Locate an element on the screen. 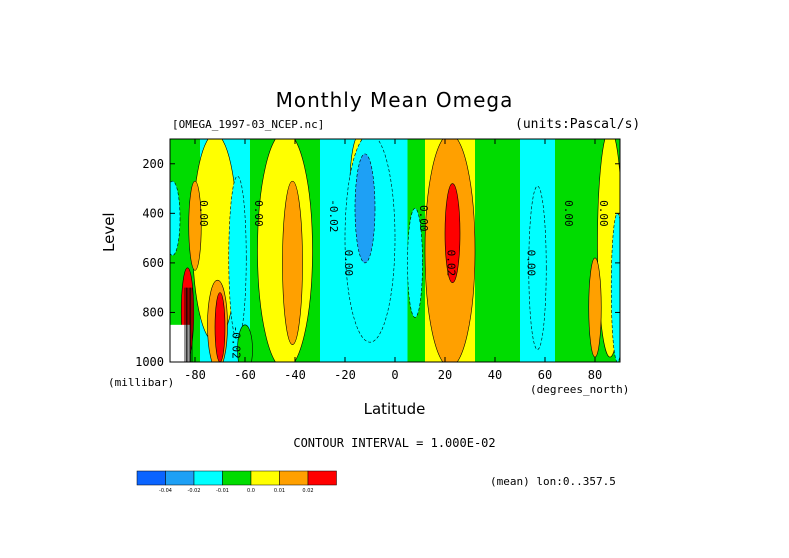 This screenshot has height=558, width=789. y-tick-label: 600 is located at coordinates (153, 263).